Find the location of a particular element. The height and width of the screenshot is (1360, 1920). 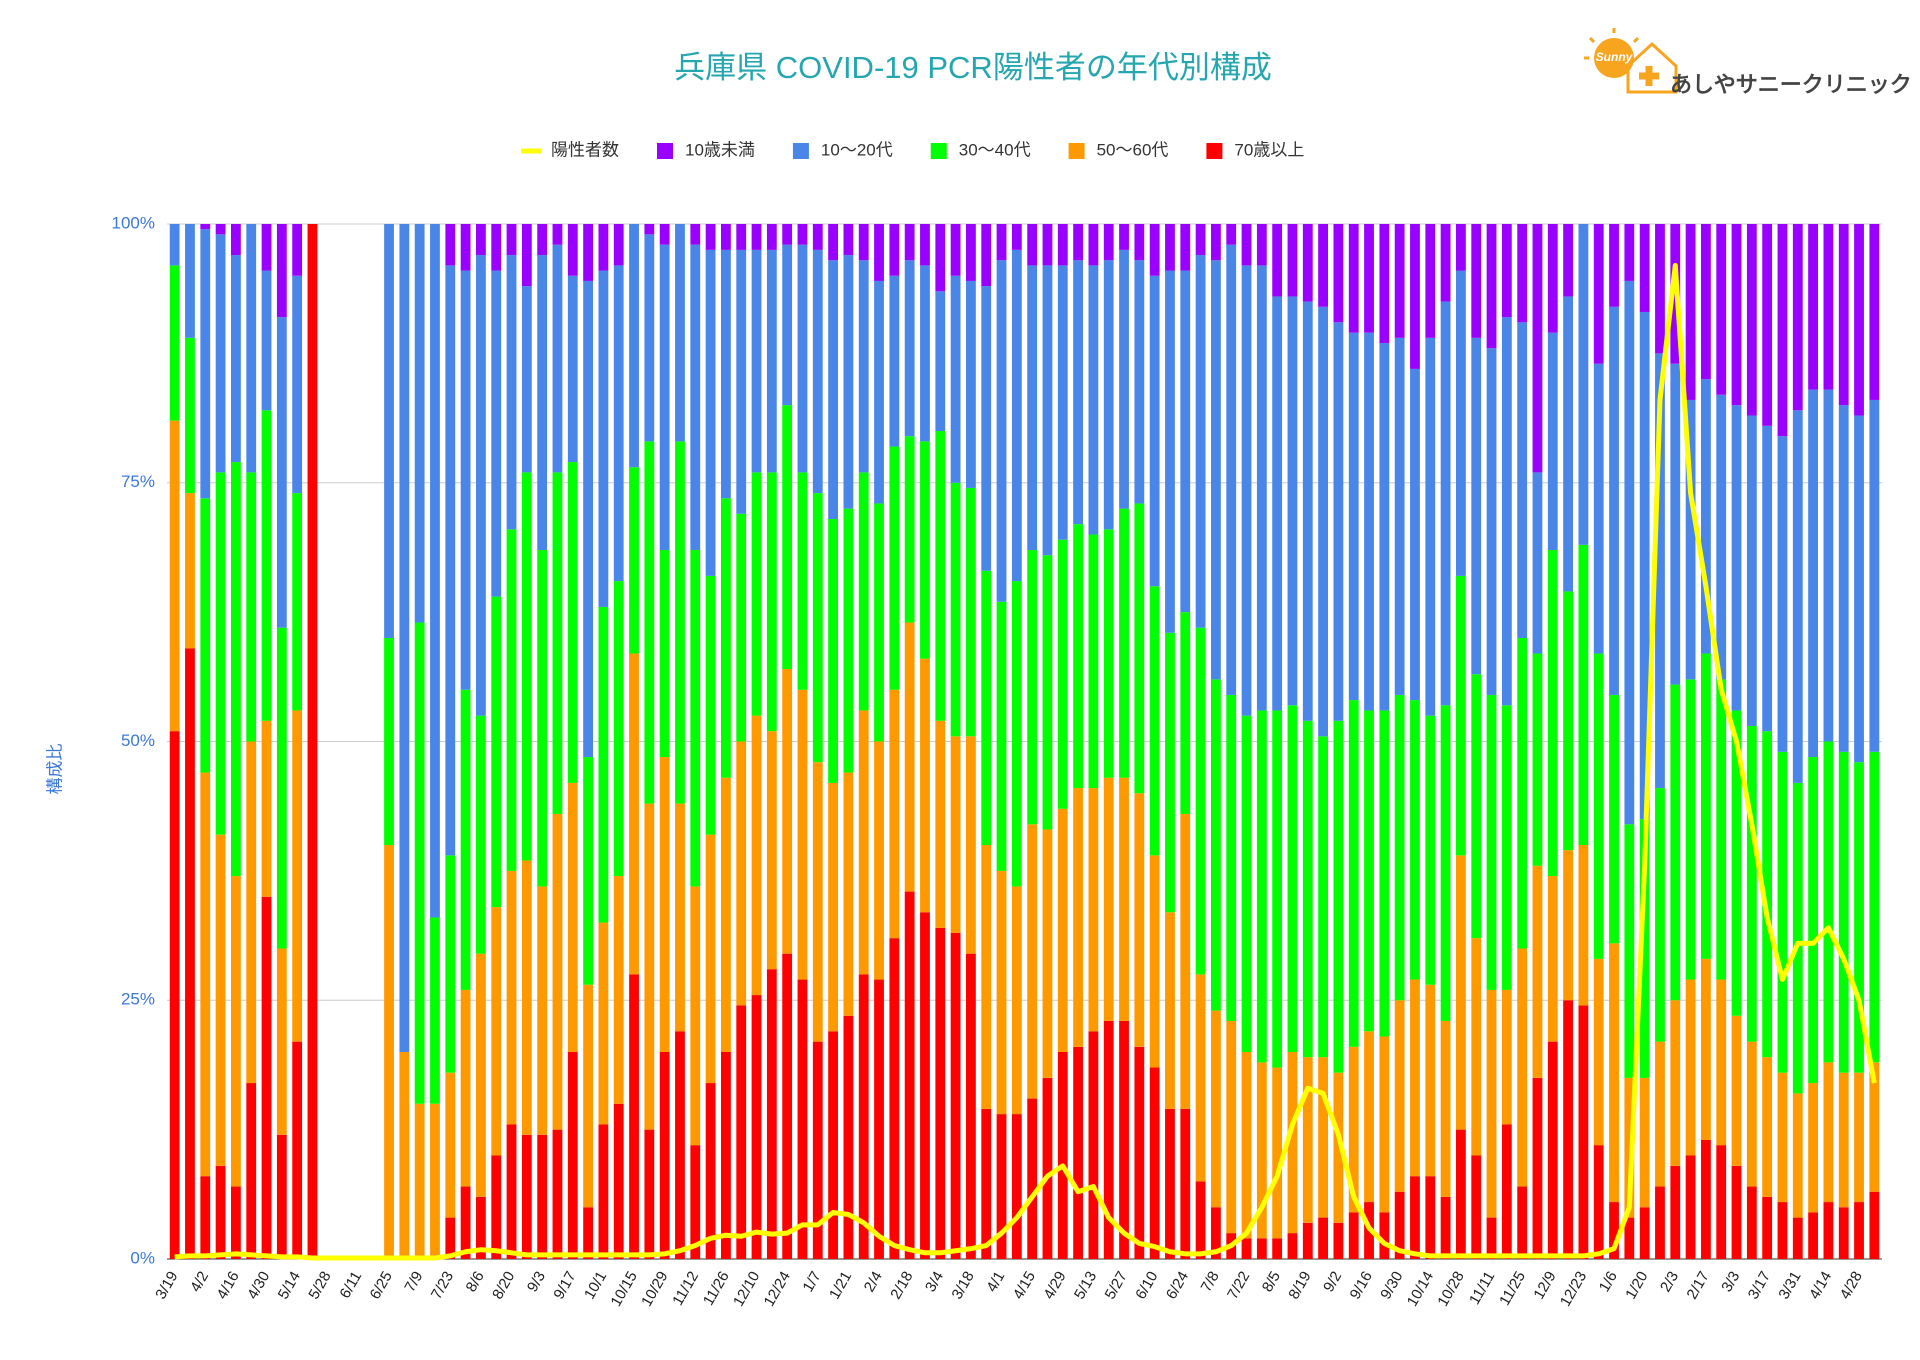

x-tick-label: 10/29 is located at coordinates (654, 1288).